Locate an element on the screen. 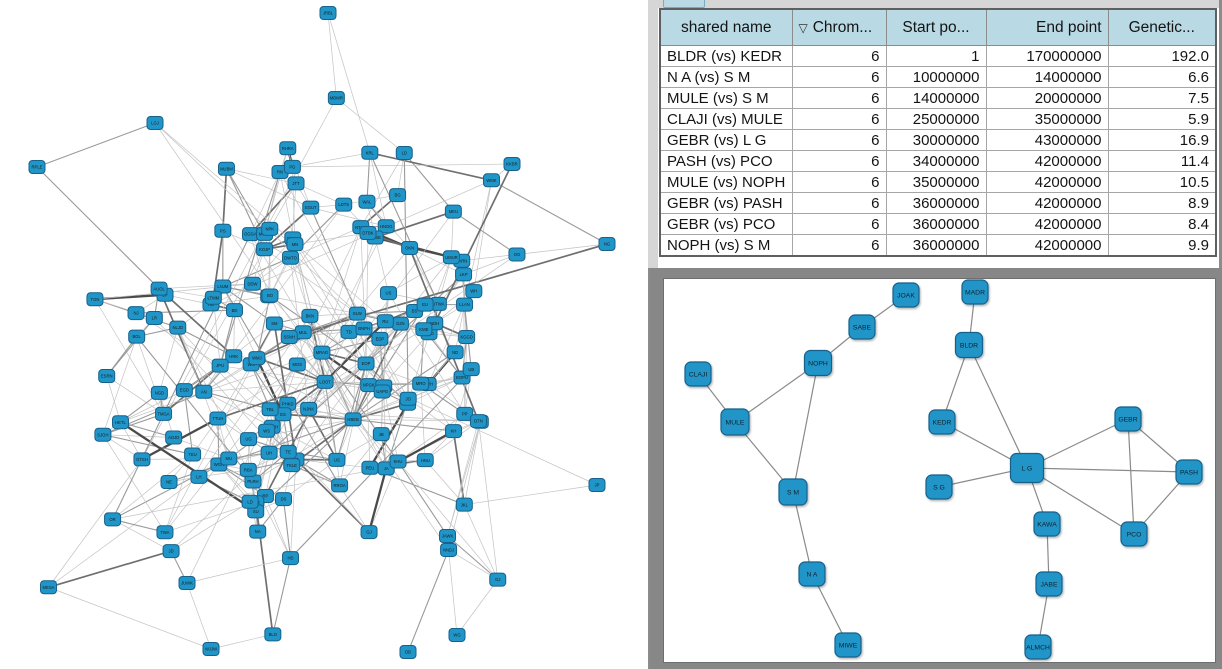  network-node: TGN is located at coordinates (95, 299).